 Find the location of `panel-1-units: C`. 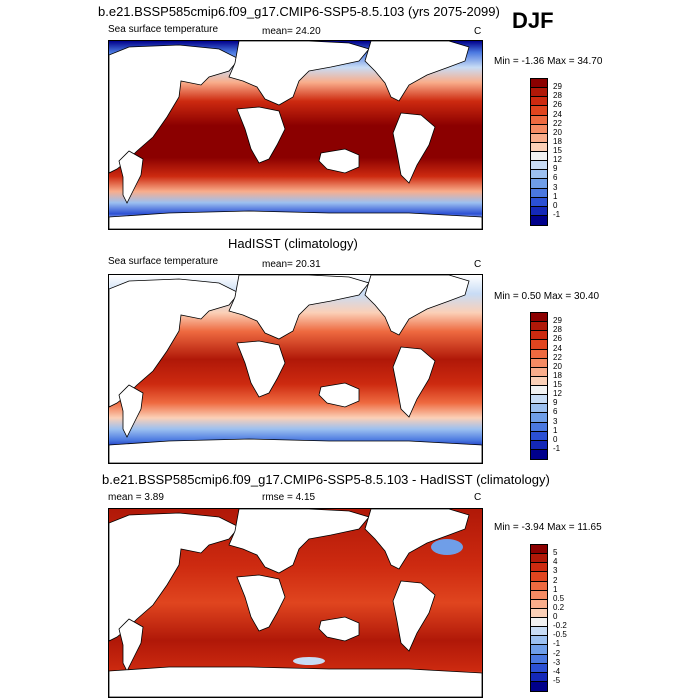

panel-1-units: C is located at coordinates (478, 31).